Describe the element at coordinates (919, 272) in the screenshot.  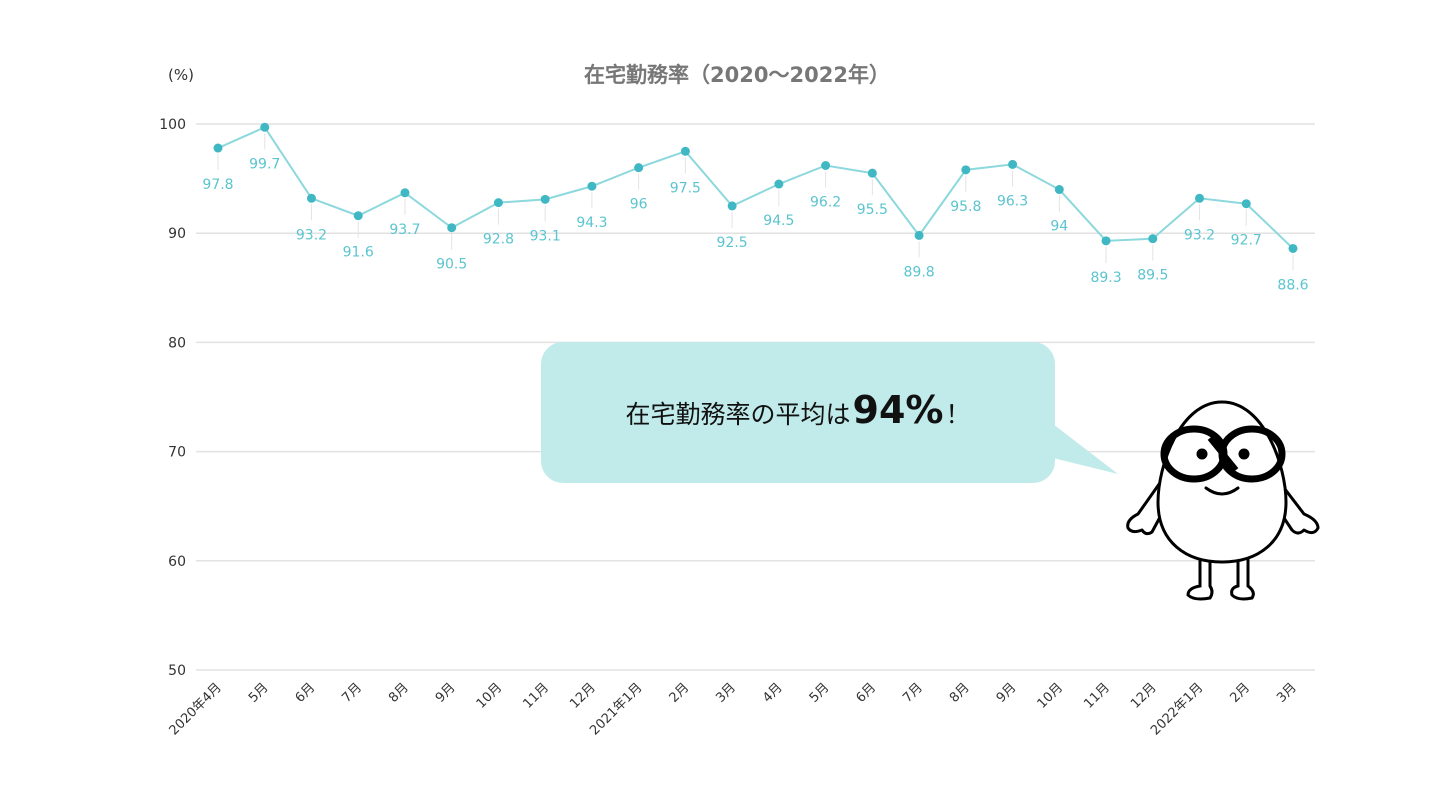
I see `data-label: 89.8` at that location.